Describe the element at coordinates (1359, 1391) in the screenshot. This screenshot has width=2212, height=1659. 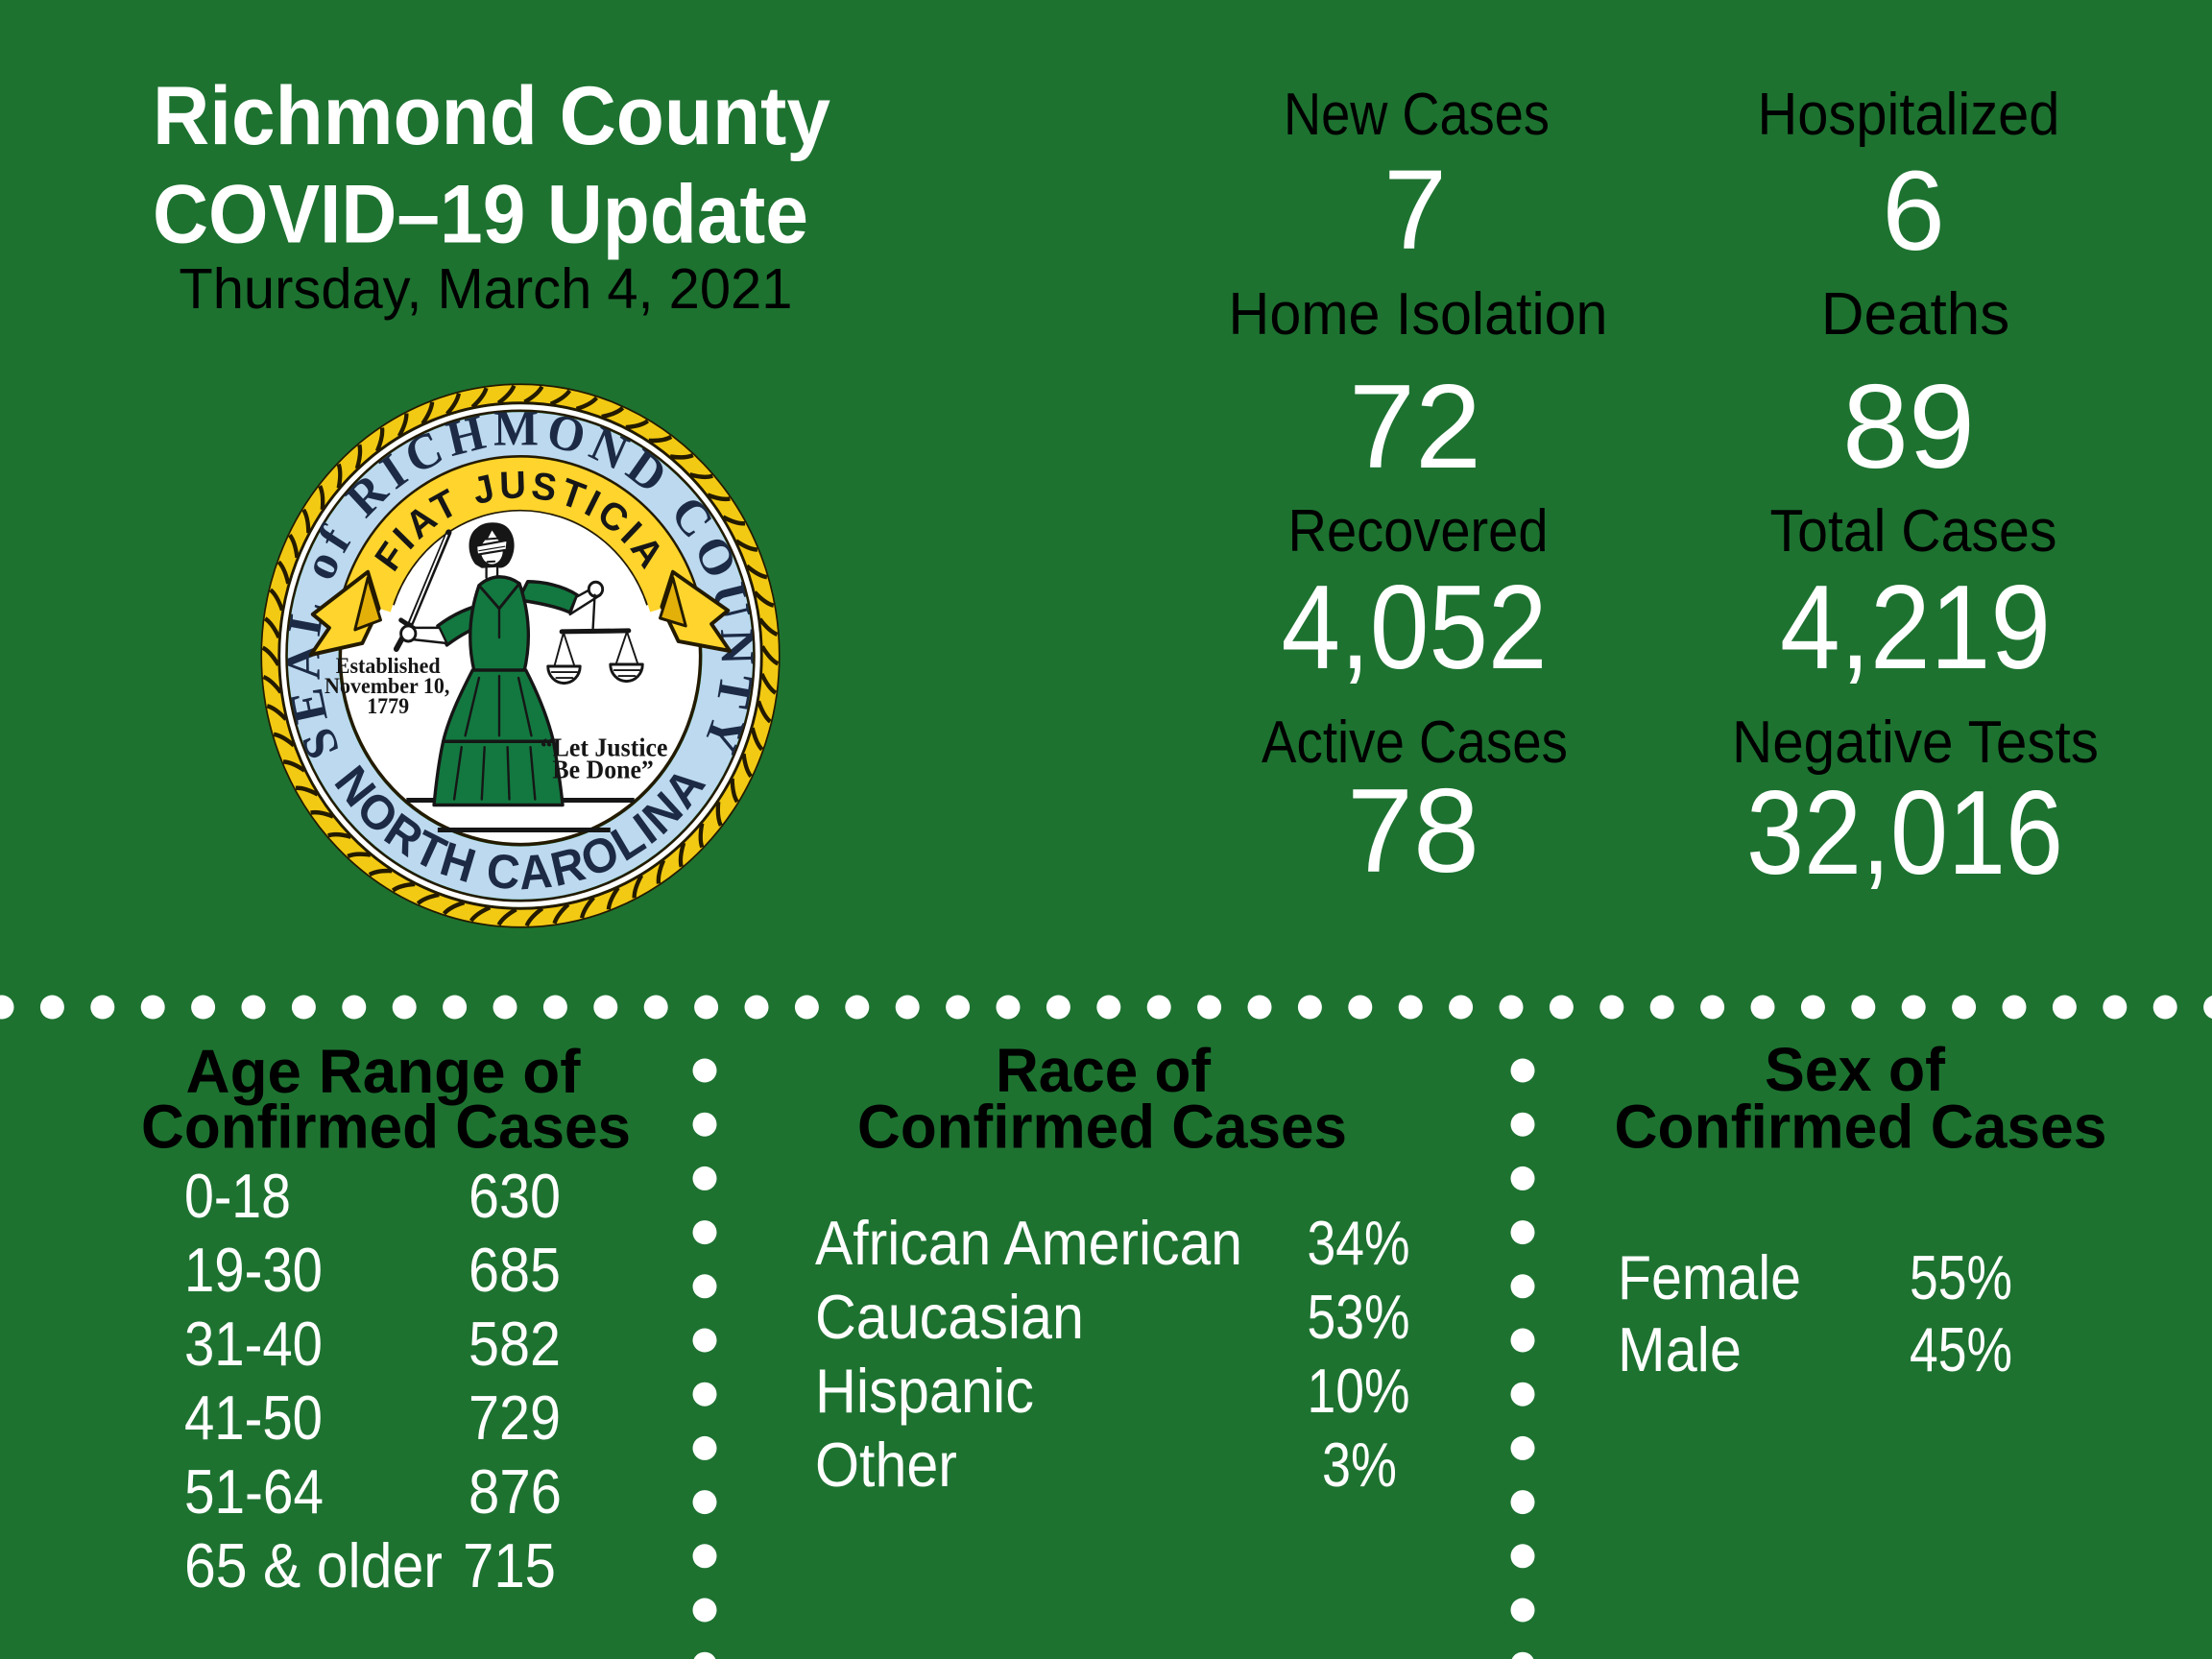
I see `svg-text: 10%` at that location.